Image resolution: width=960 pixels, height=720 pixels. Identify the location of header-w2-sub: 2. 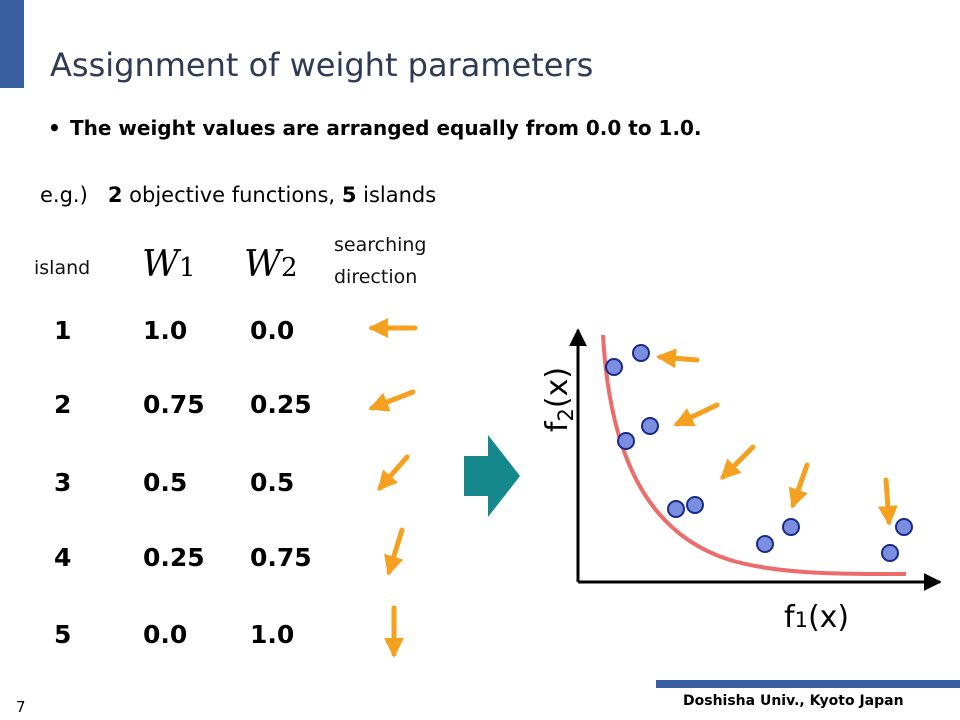
(289, 268).